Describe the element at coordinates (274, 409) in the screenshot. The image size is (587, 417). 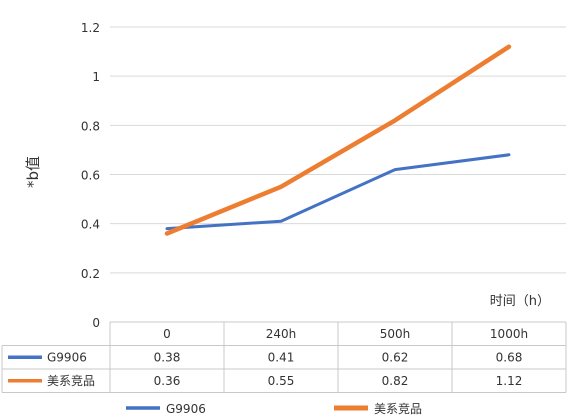
I see `legend: G9906 美系竞品` at that location.